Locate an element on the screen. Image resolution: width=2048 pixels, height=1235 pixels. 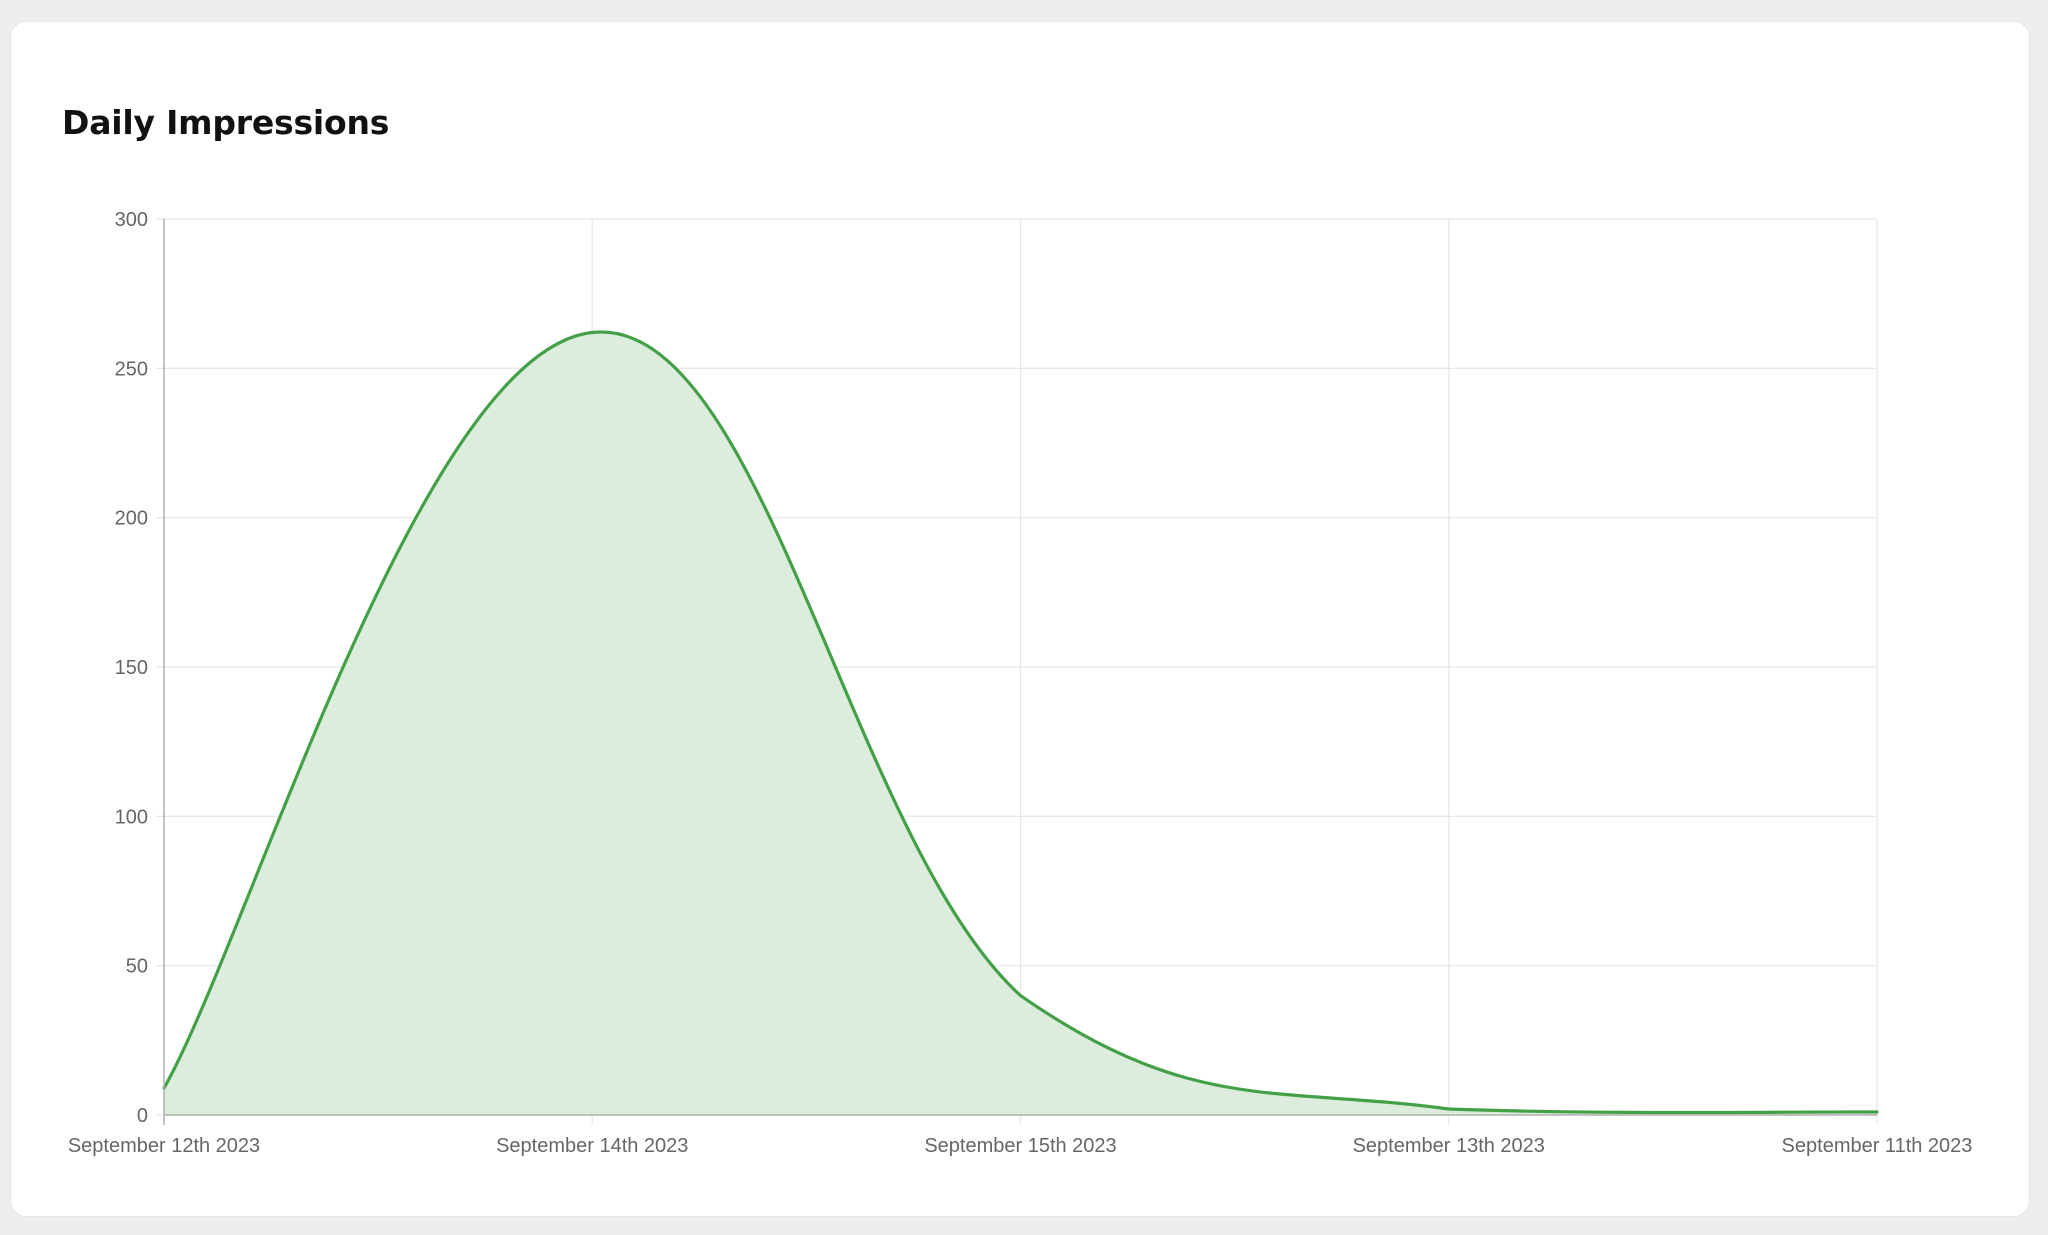
y-tick-label: 250 is located at coordinates (131, 369).